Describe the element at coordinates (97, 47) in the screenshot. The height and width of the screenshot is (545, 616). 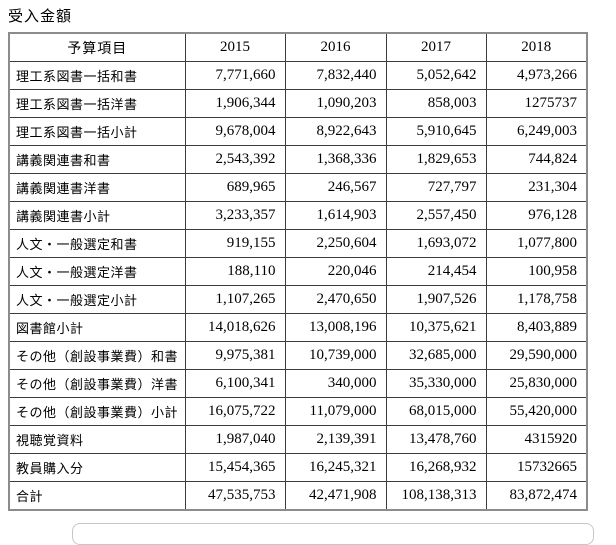
I see `column-header-budget-item: 予算項目` at that location.